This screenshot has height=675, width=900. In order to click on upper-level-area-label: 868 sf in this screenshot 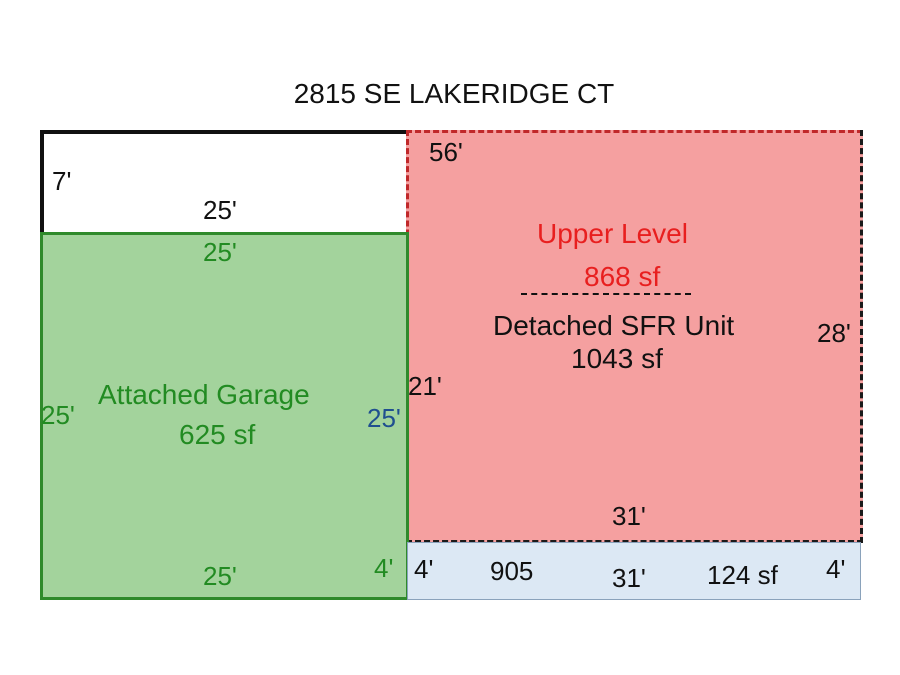, I will do `click(622, 276)`.